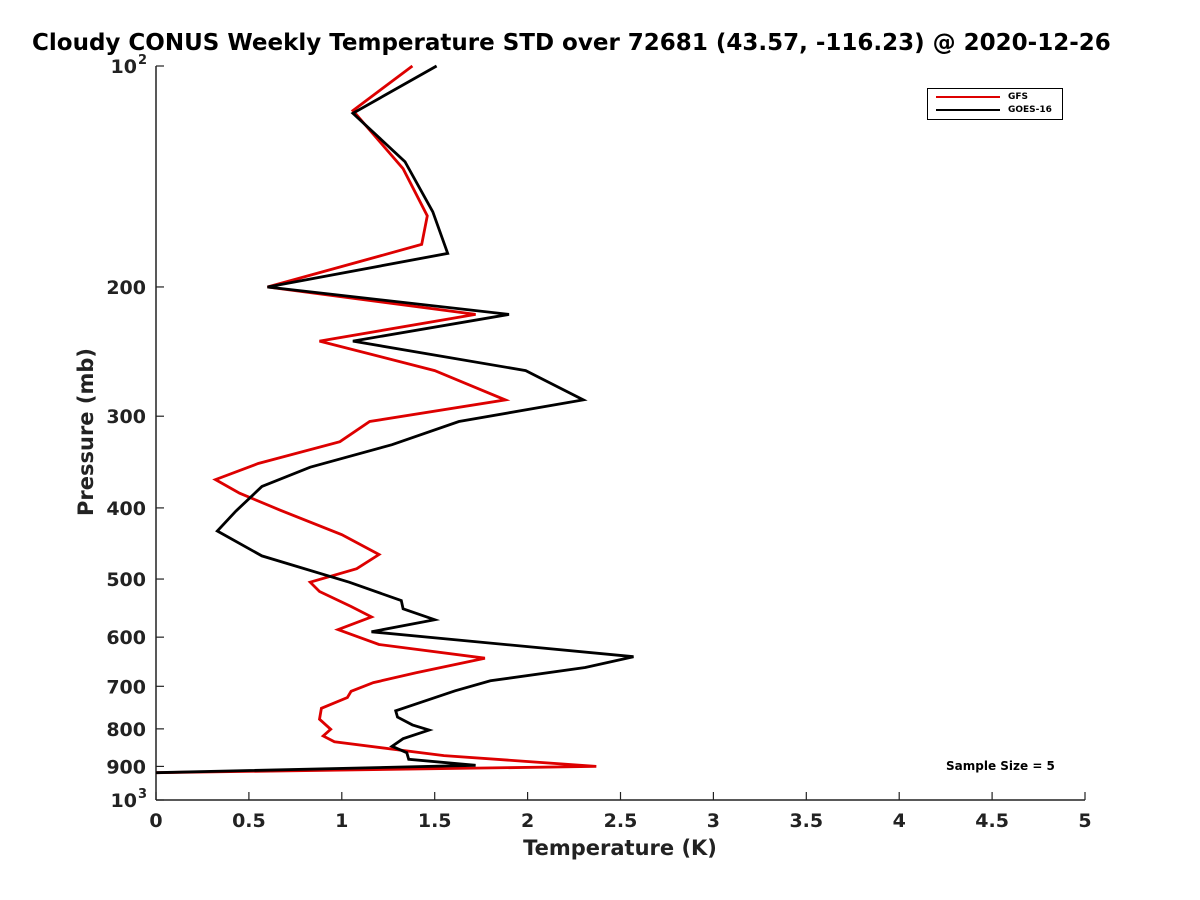 This screenshot has height=900, width=1200. I want to click on y-axis-label: Pressure (mb), so click(86, 432).